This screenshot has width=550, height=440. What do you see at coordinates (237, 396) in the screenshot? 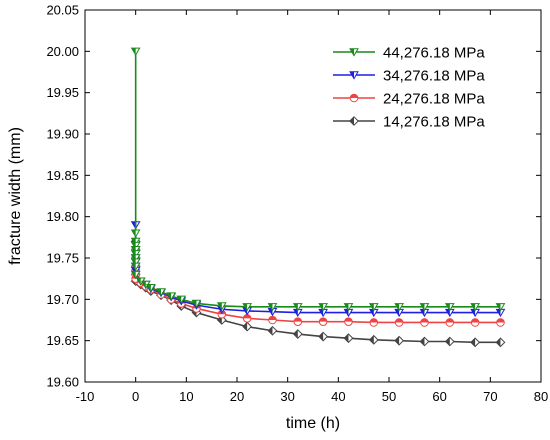
I see `x-tick-label: 20` at bounding box center [237, 396].